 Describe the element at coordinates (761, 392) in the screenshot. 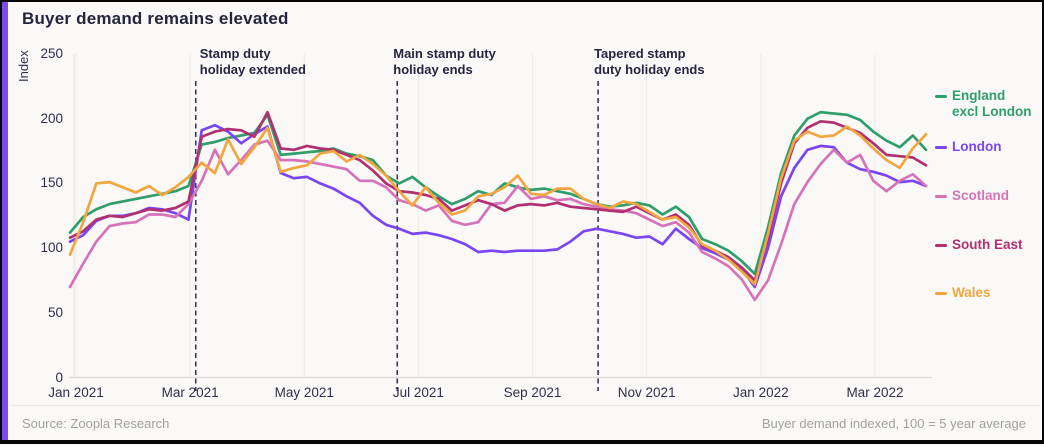

I see `x-tick-label: Jan 2022` at that location.